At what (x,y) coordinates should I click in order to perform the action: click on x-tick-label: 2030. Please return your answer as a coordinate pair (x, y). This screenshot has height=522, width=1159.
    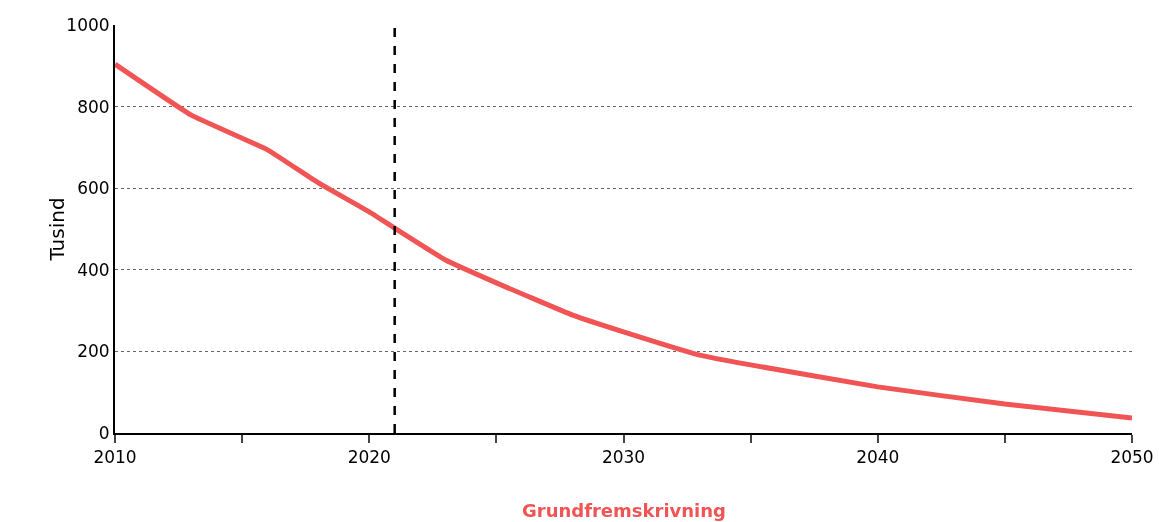
    Looking at the image, I should click on (623, 457).